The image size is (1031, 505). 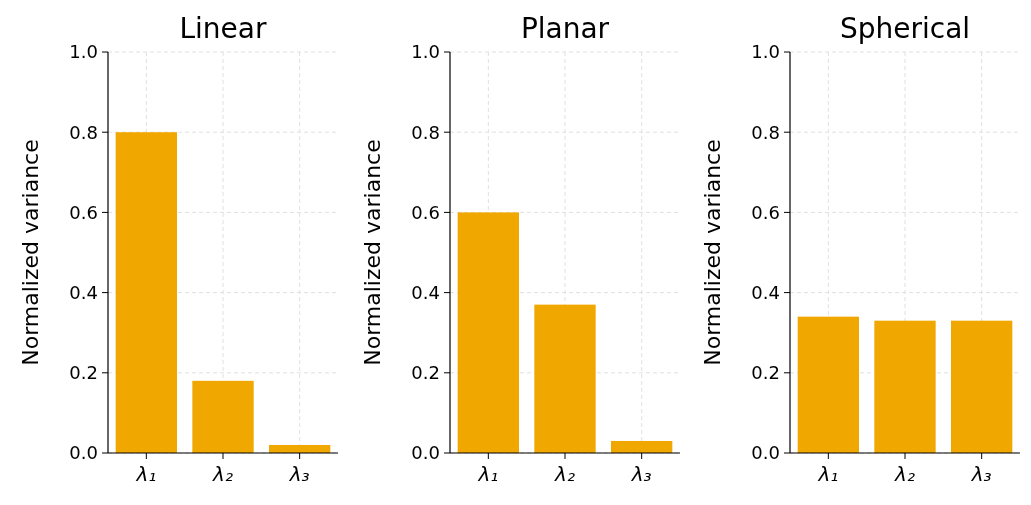 I want to click on chart-title: Linear, so click(x=223, y=28).